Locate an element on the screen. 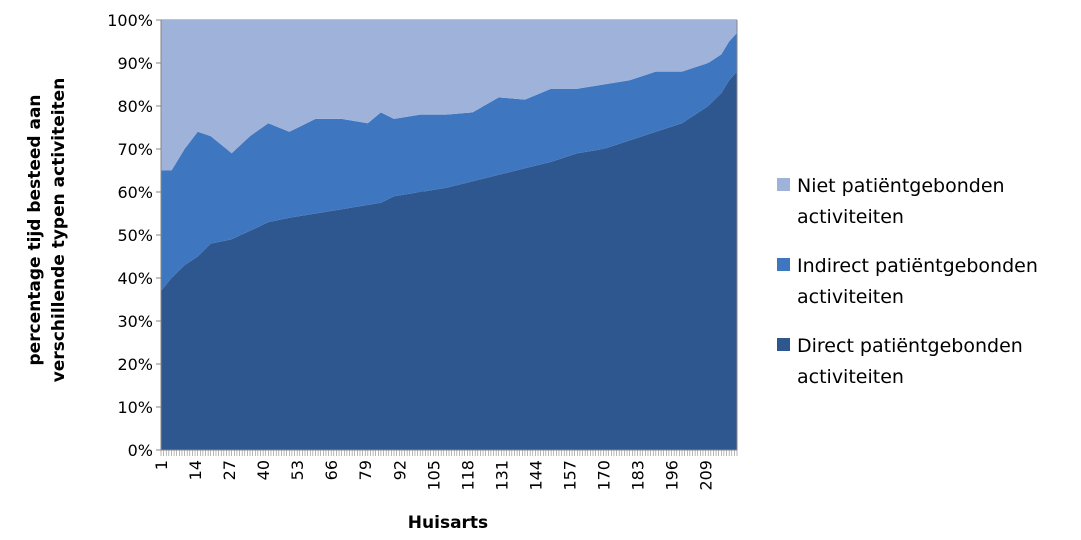 Image resolution: width=1081 pixels, height=540 pixels. x-tick-label: 92 is located at coordinates (399, 470).